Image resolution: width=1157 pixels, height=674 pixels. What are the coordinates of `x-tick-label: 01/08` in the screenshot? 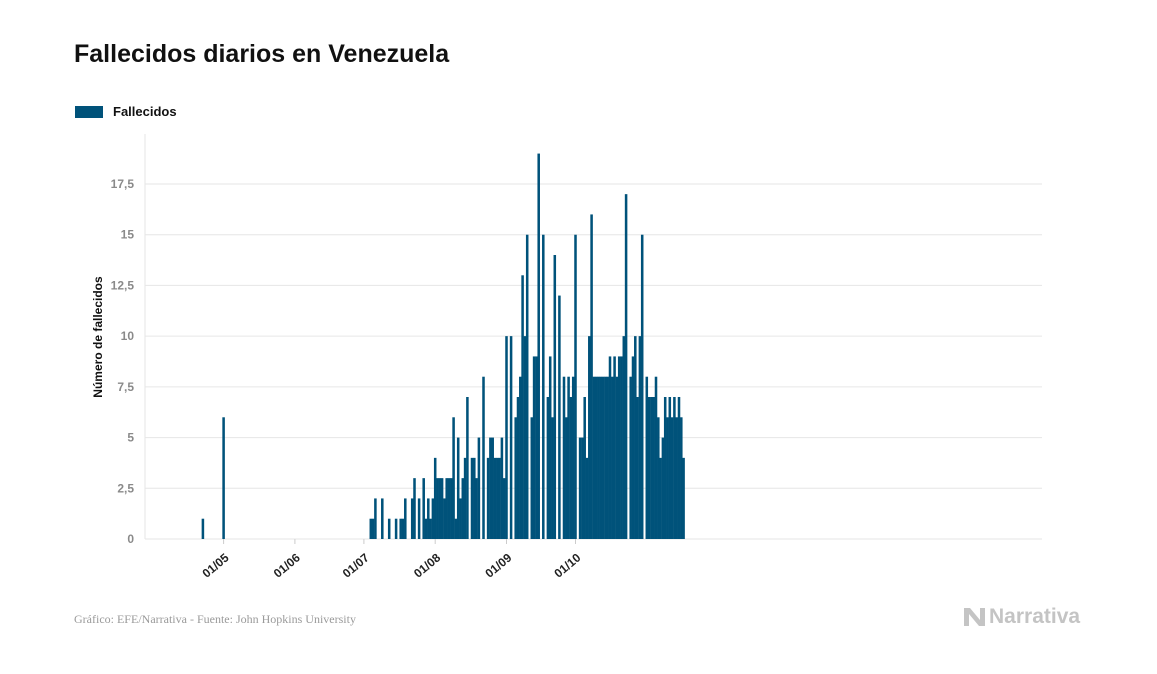 It's located at (427, 565).